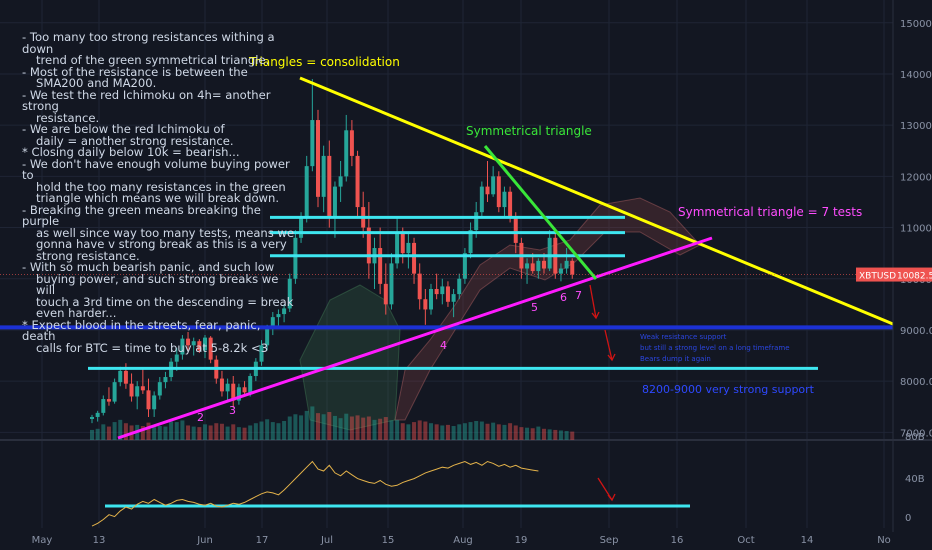 This screenshot has height=550, width=932. What do you see at coordinates (916, 126) in the screenshot?
I see `price-tick-label: 13000.0` at bounding box center [916, 126].